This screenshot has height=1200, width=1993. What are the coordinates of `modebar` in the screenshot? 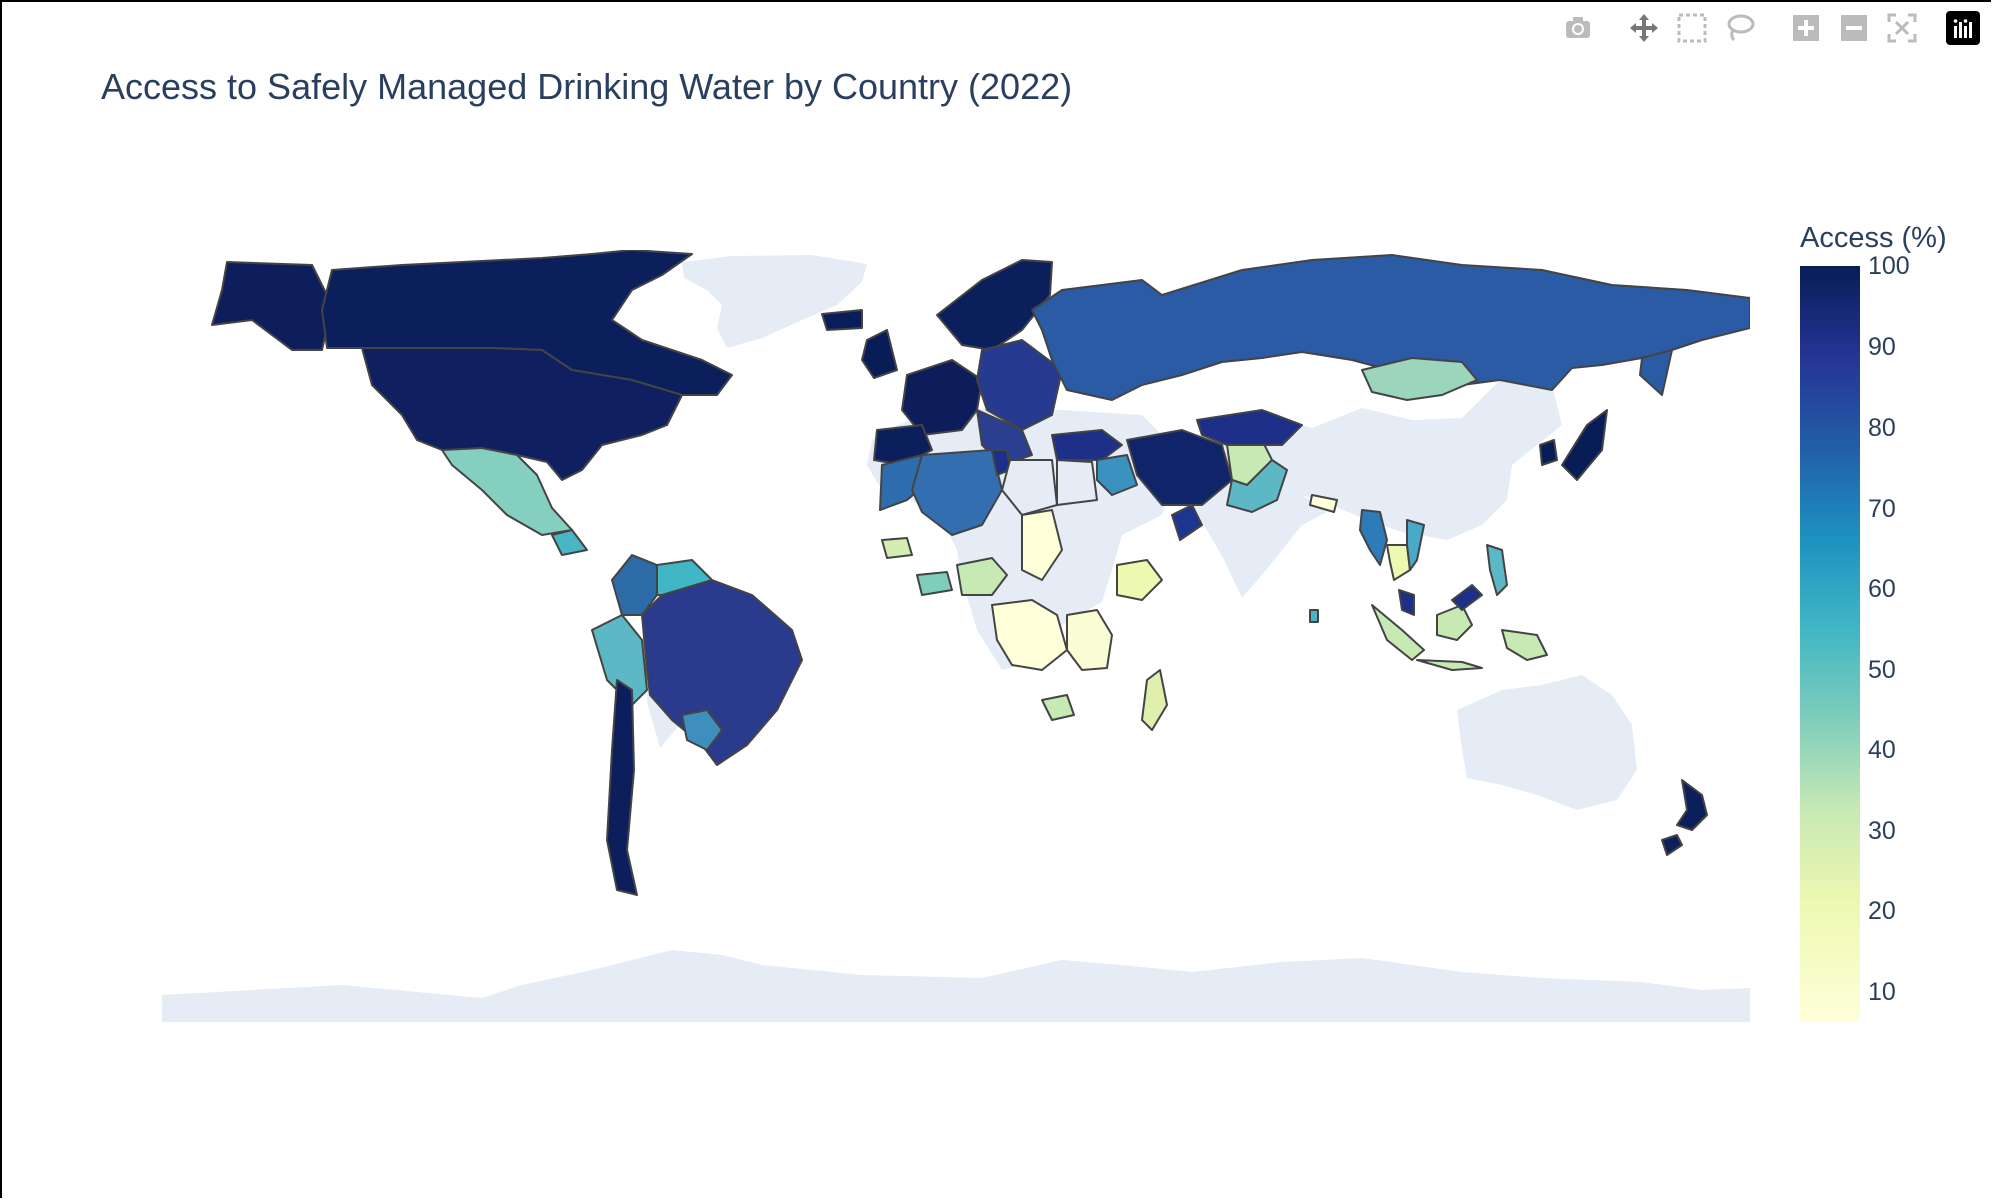 It's located at (1776, 28).